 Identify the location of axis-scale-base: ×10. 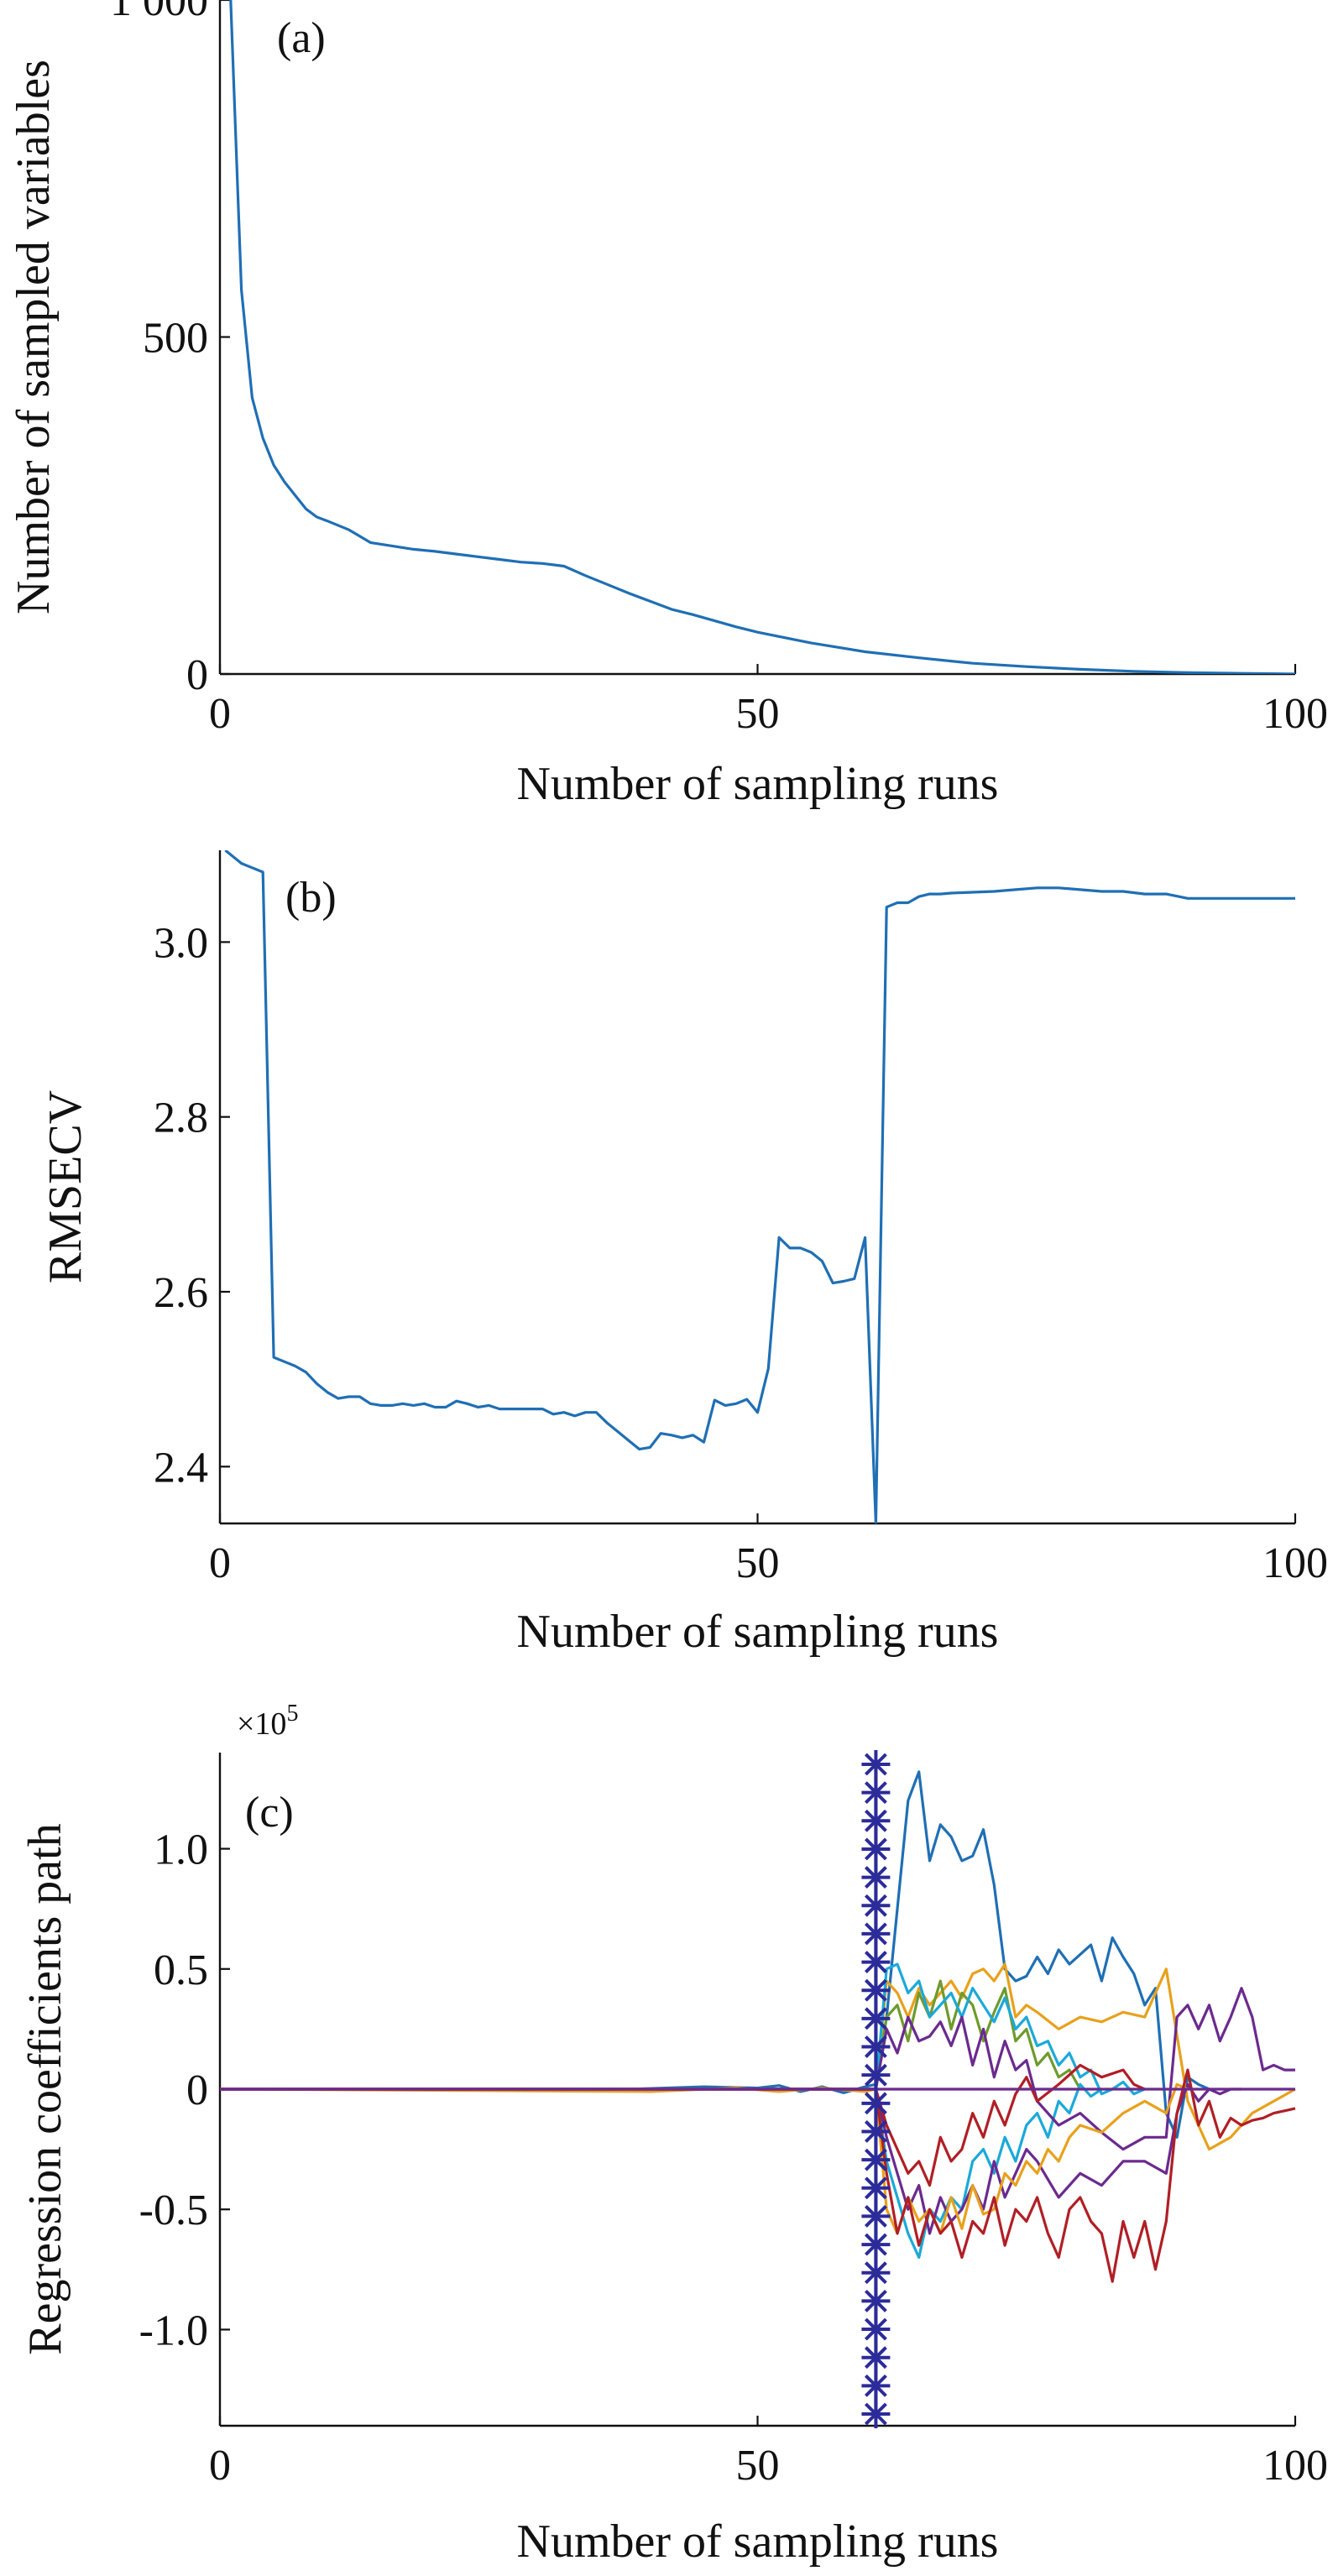
(261, 1724).